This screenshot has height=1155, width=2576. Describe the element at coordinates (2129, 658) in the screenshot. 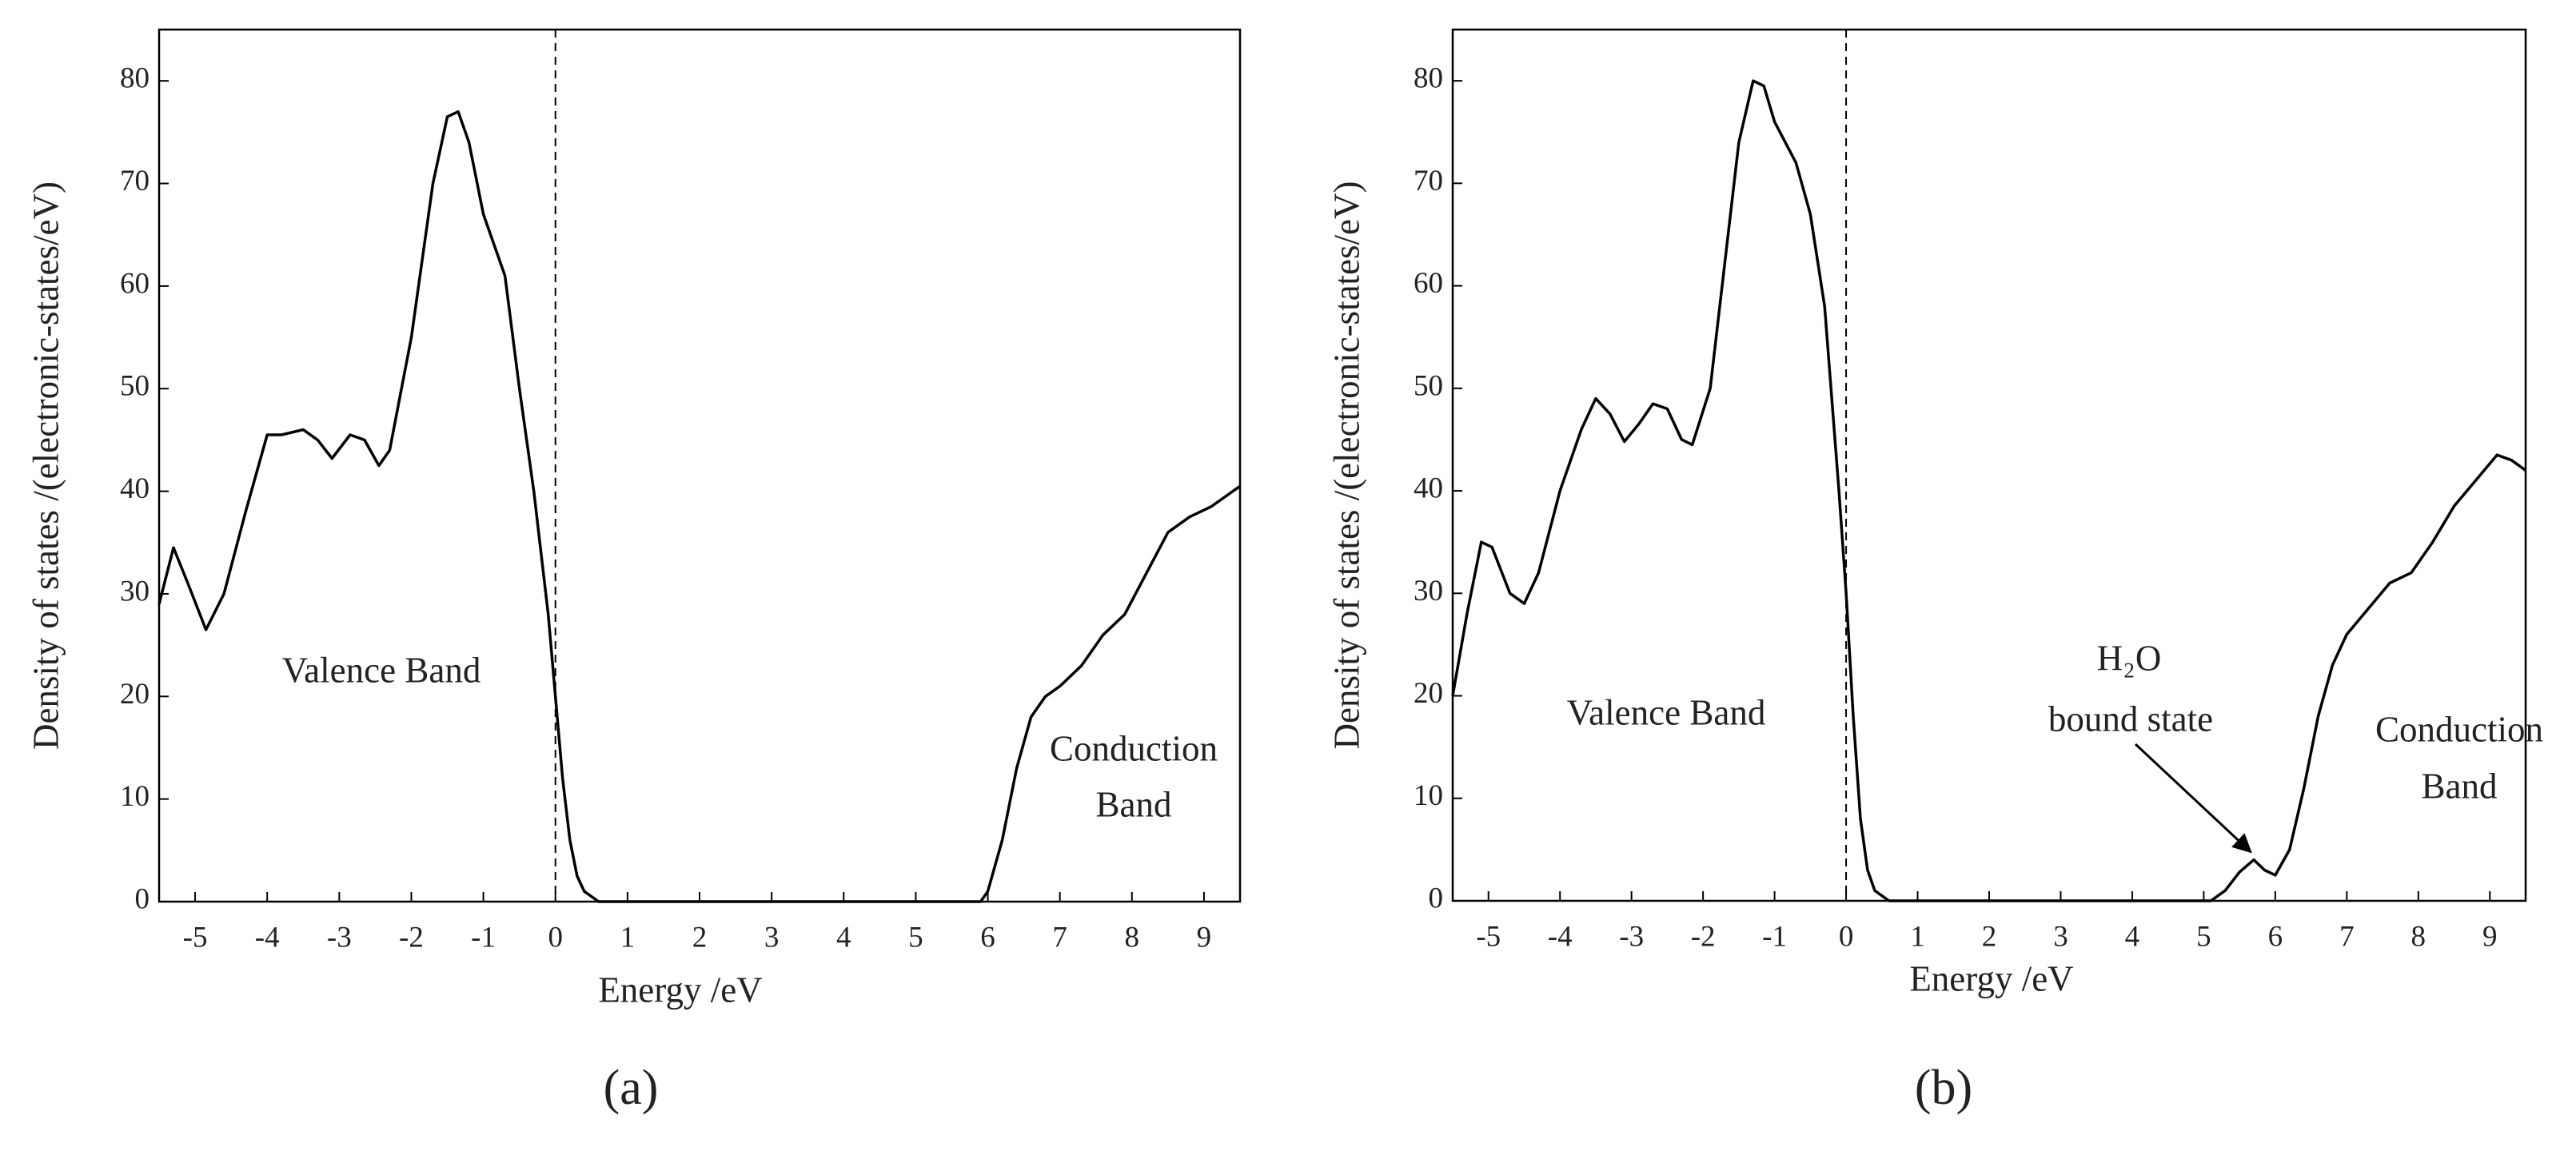

I see `annotation: H₂O` at that location.